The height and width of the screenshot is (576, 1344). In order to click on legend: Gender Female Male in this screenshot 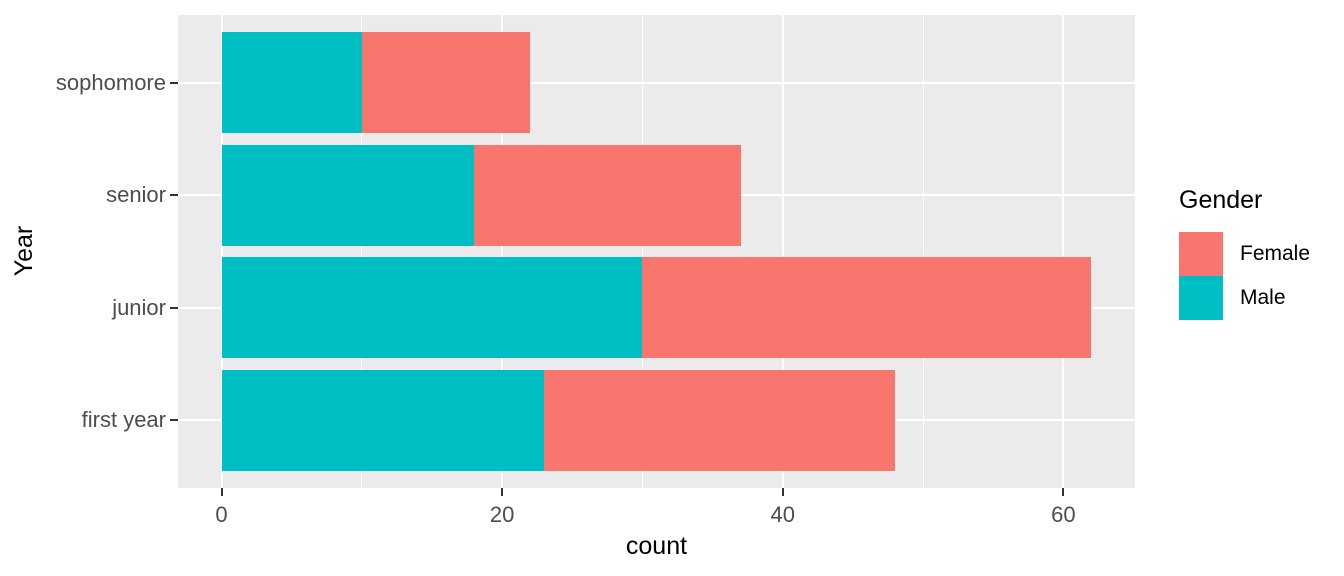, I will do `click(1261, 253)`.